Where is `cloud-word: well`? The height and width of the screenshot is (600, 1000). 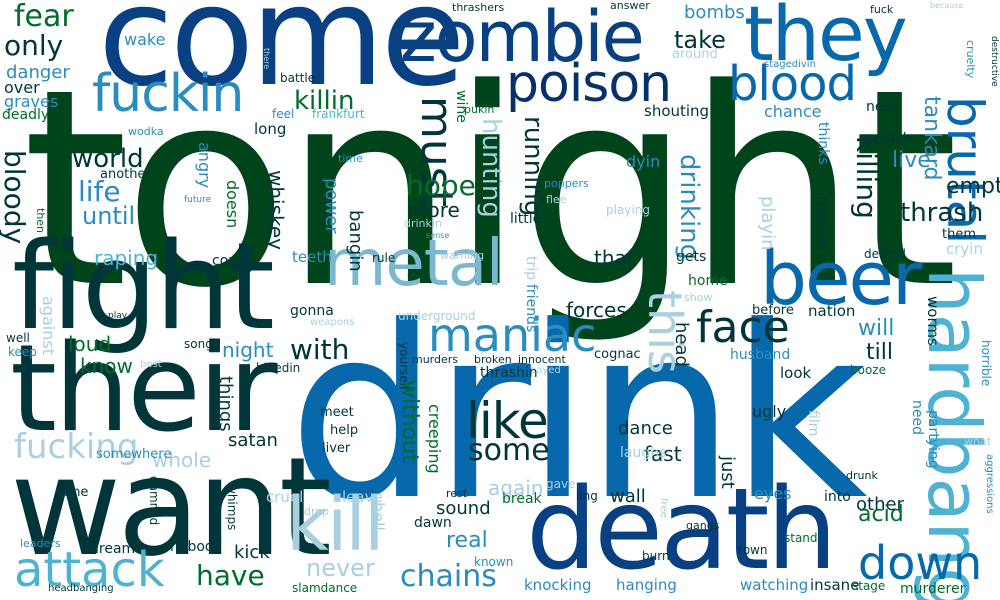 cloud-word: well is located at coordinates (18, 338).